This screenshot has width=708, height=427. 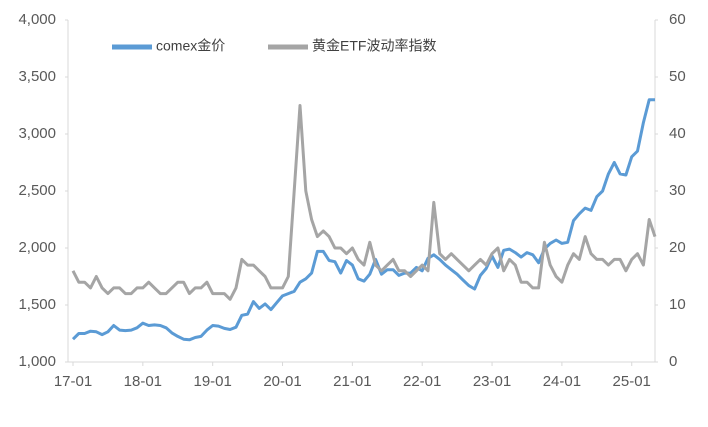 I want to click on legend-label: comex金价, so click(x=190, y=46).